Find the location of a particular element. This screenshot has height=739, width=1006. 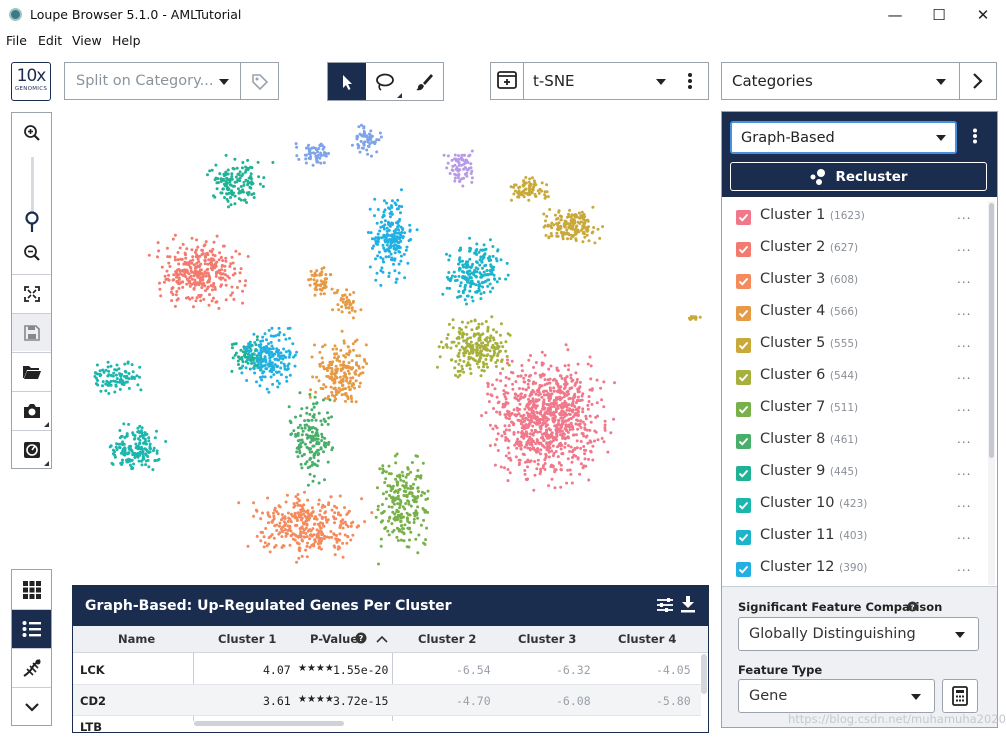

list-icon is located at coordinates (31, 629).